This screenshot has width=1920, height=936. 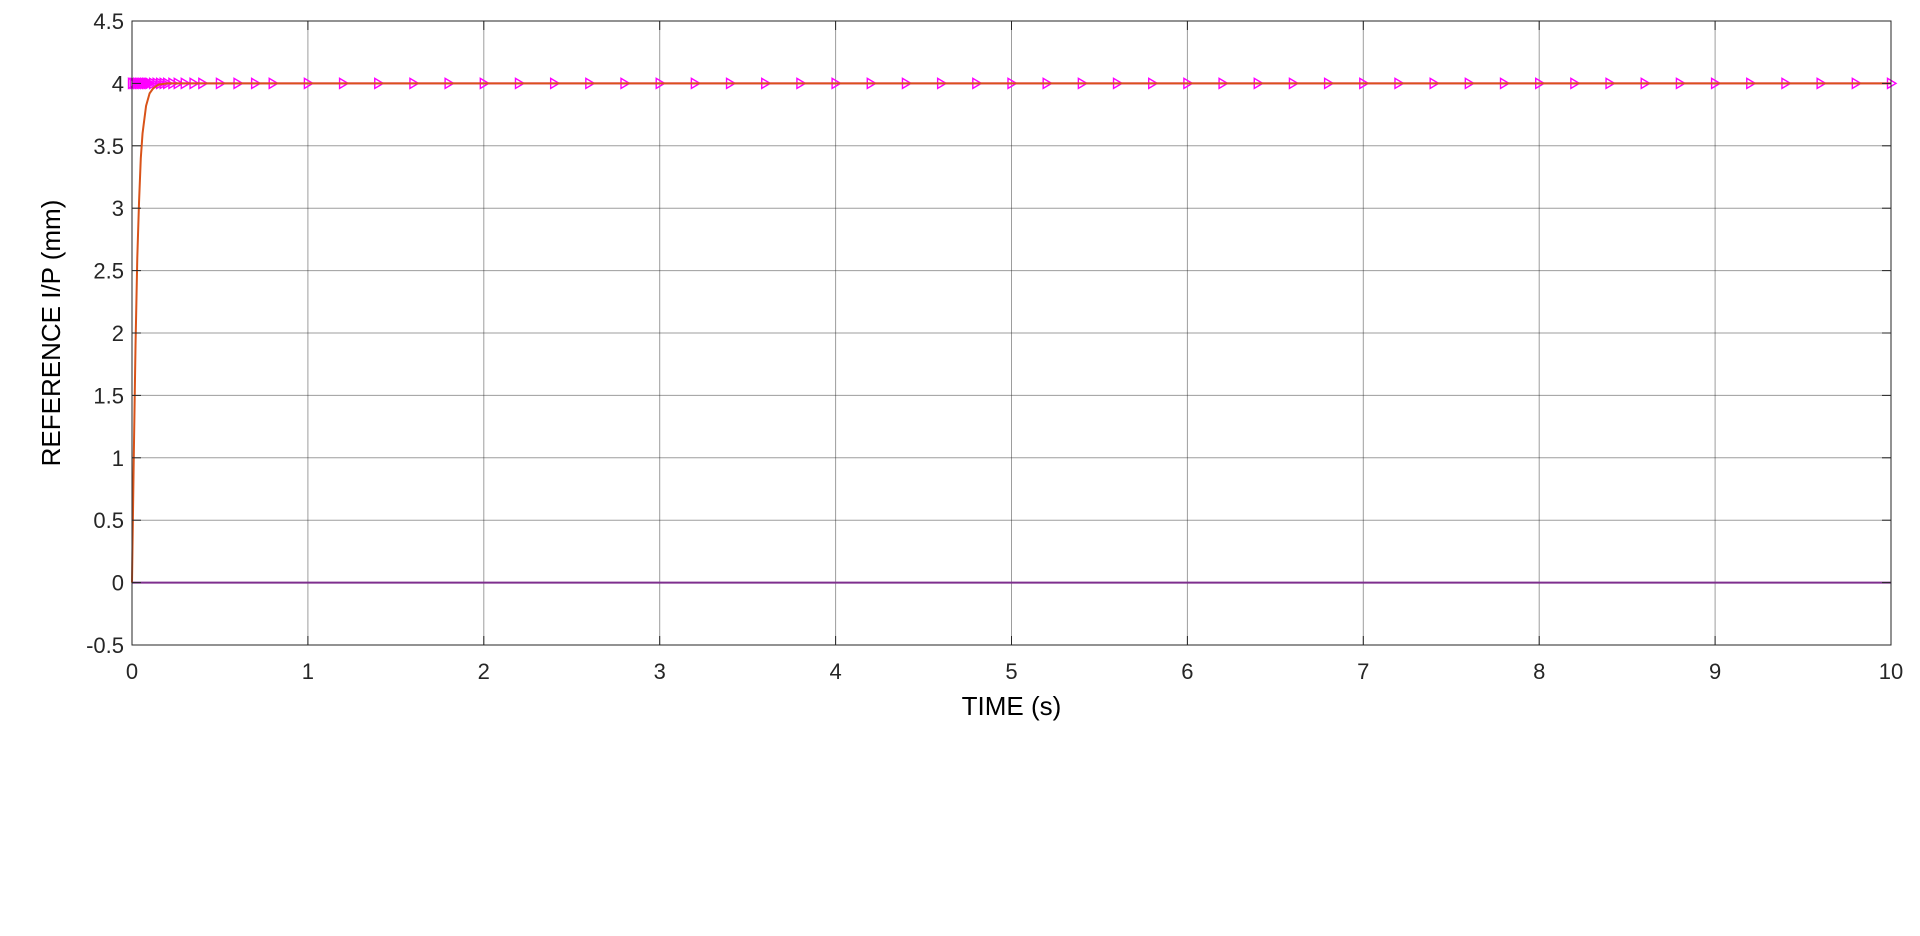 What do you see at coordinates (108, 271) in the screenshot?
I see `y-tick-label: 2.5` at bounding box center [108, 271].